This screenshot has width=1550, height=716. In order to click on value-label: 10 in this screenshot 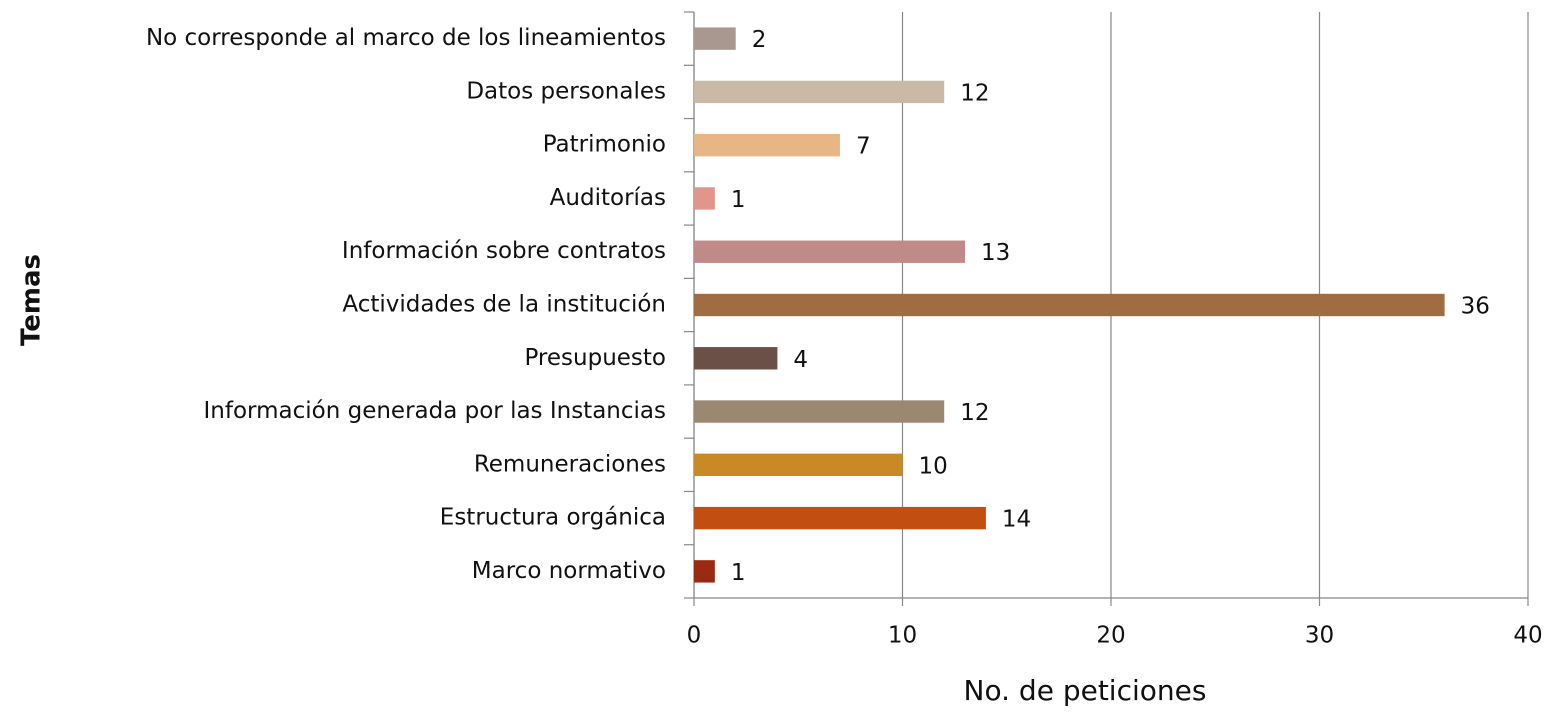, I will do `click(933, 466)`.